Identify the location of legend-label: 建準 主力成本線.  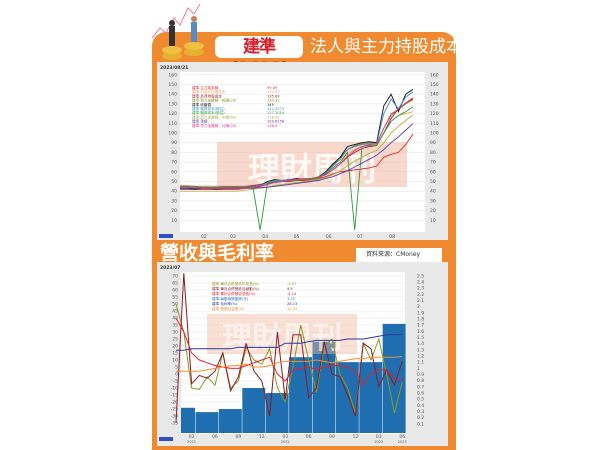
(205, 87).